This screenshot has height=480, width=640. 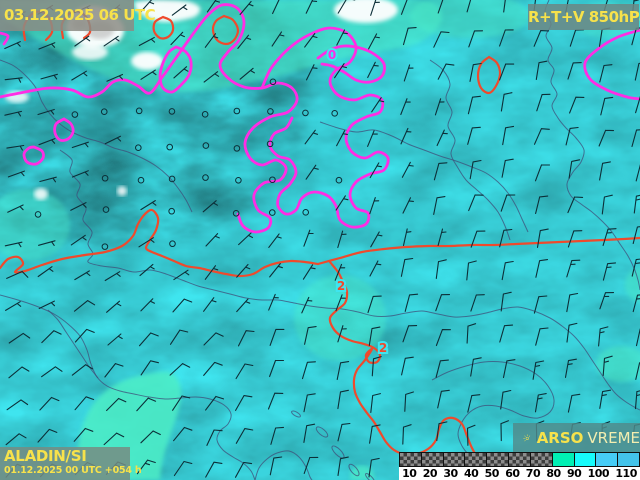 I want to click on agency-name: ARSO, so click(x=560, y=437).